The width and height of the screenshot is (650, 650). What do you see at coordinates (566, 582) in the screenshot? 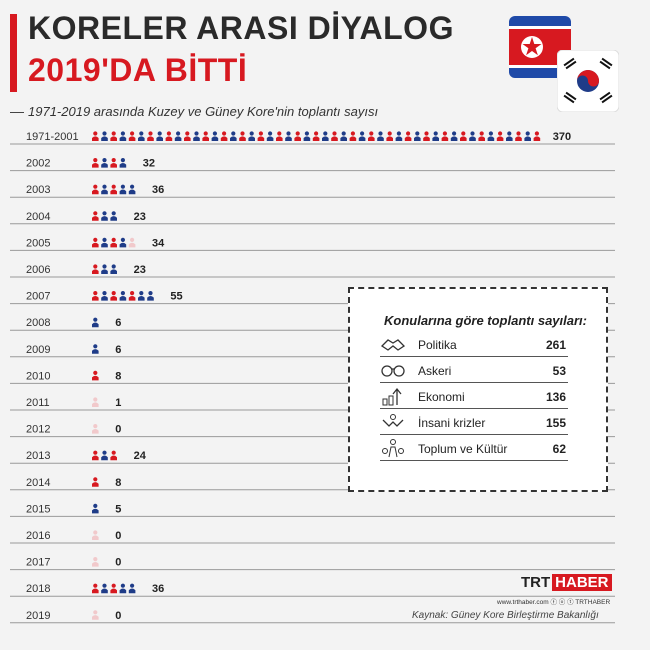
I see `trt-haber-logo: TRT HABER` at bounding box center [566, 582].